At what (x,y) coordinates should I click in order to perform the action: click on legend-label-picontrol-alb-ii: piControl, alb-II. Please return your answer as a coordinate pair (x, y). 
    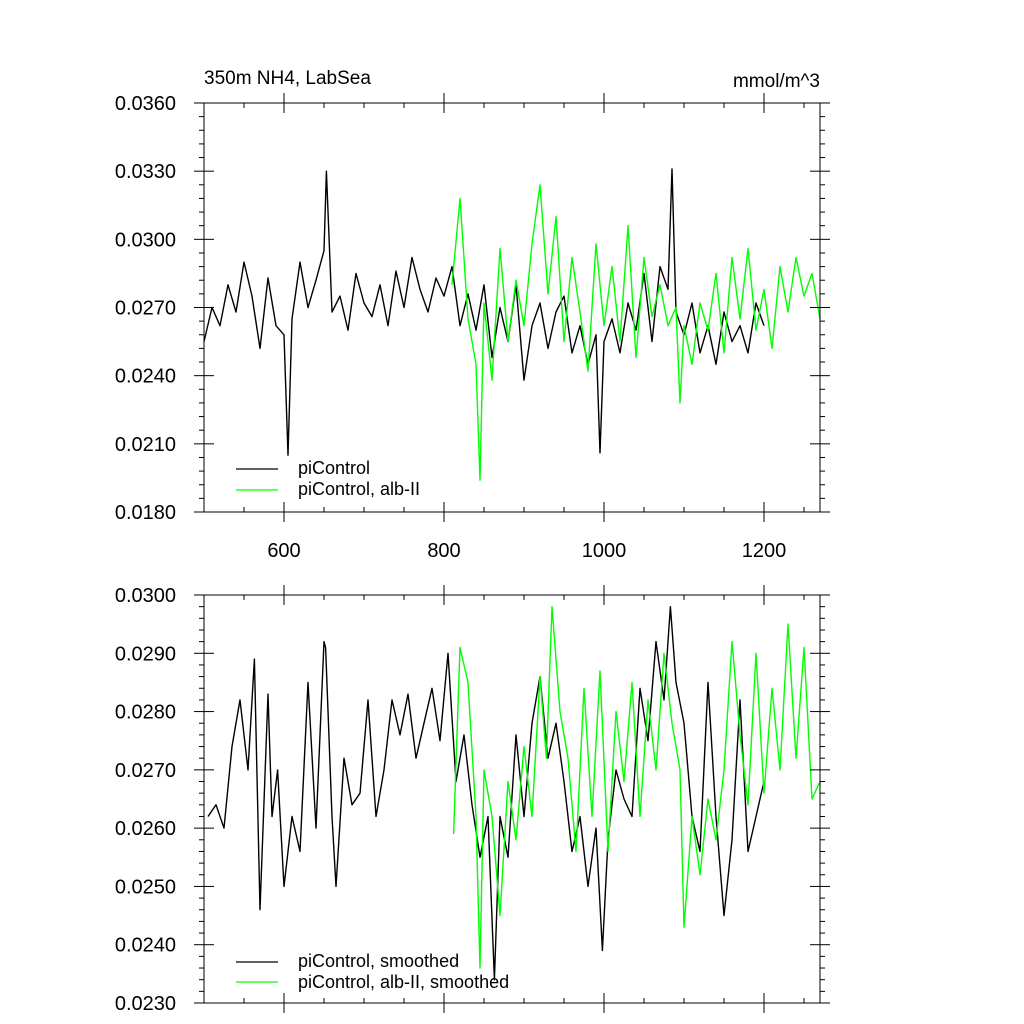
    Looking at the image, I should click on (359, 489).